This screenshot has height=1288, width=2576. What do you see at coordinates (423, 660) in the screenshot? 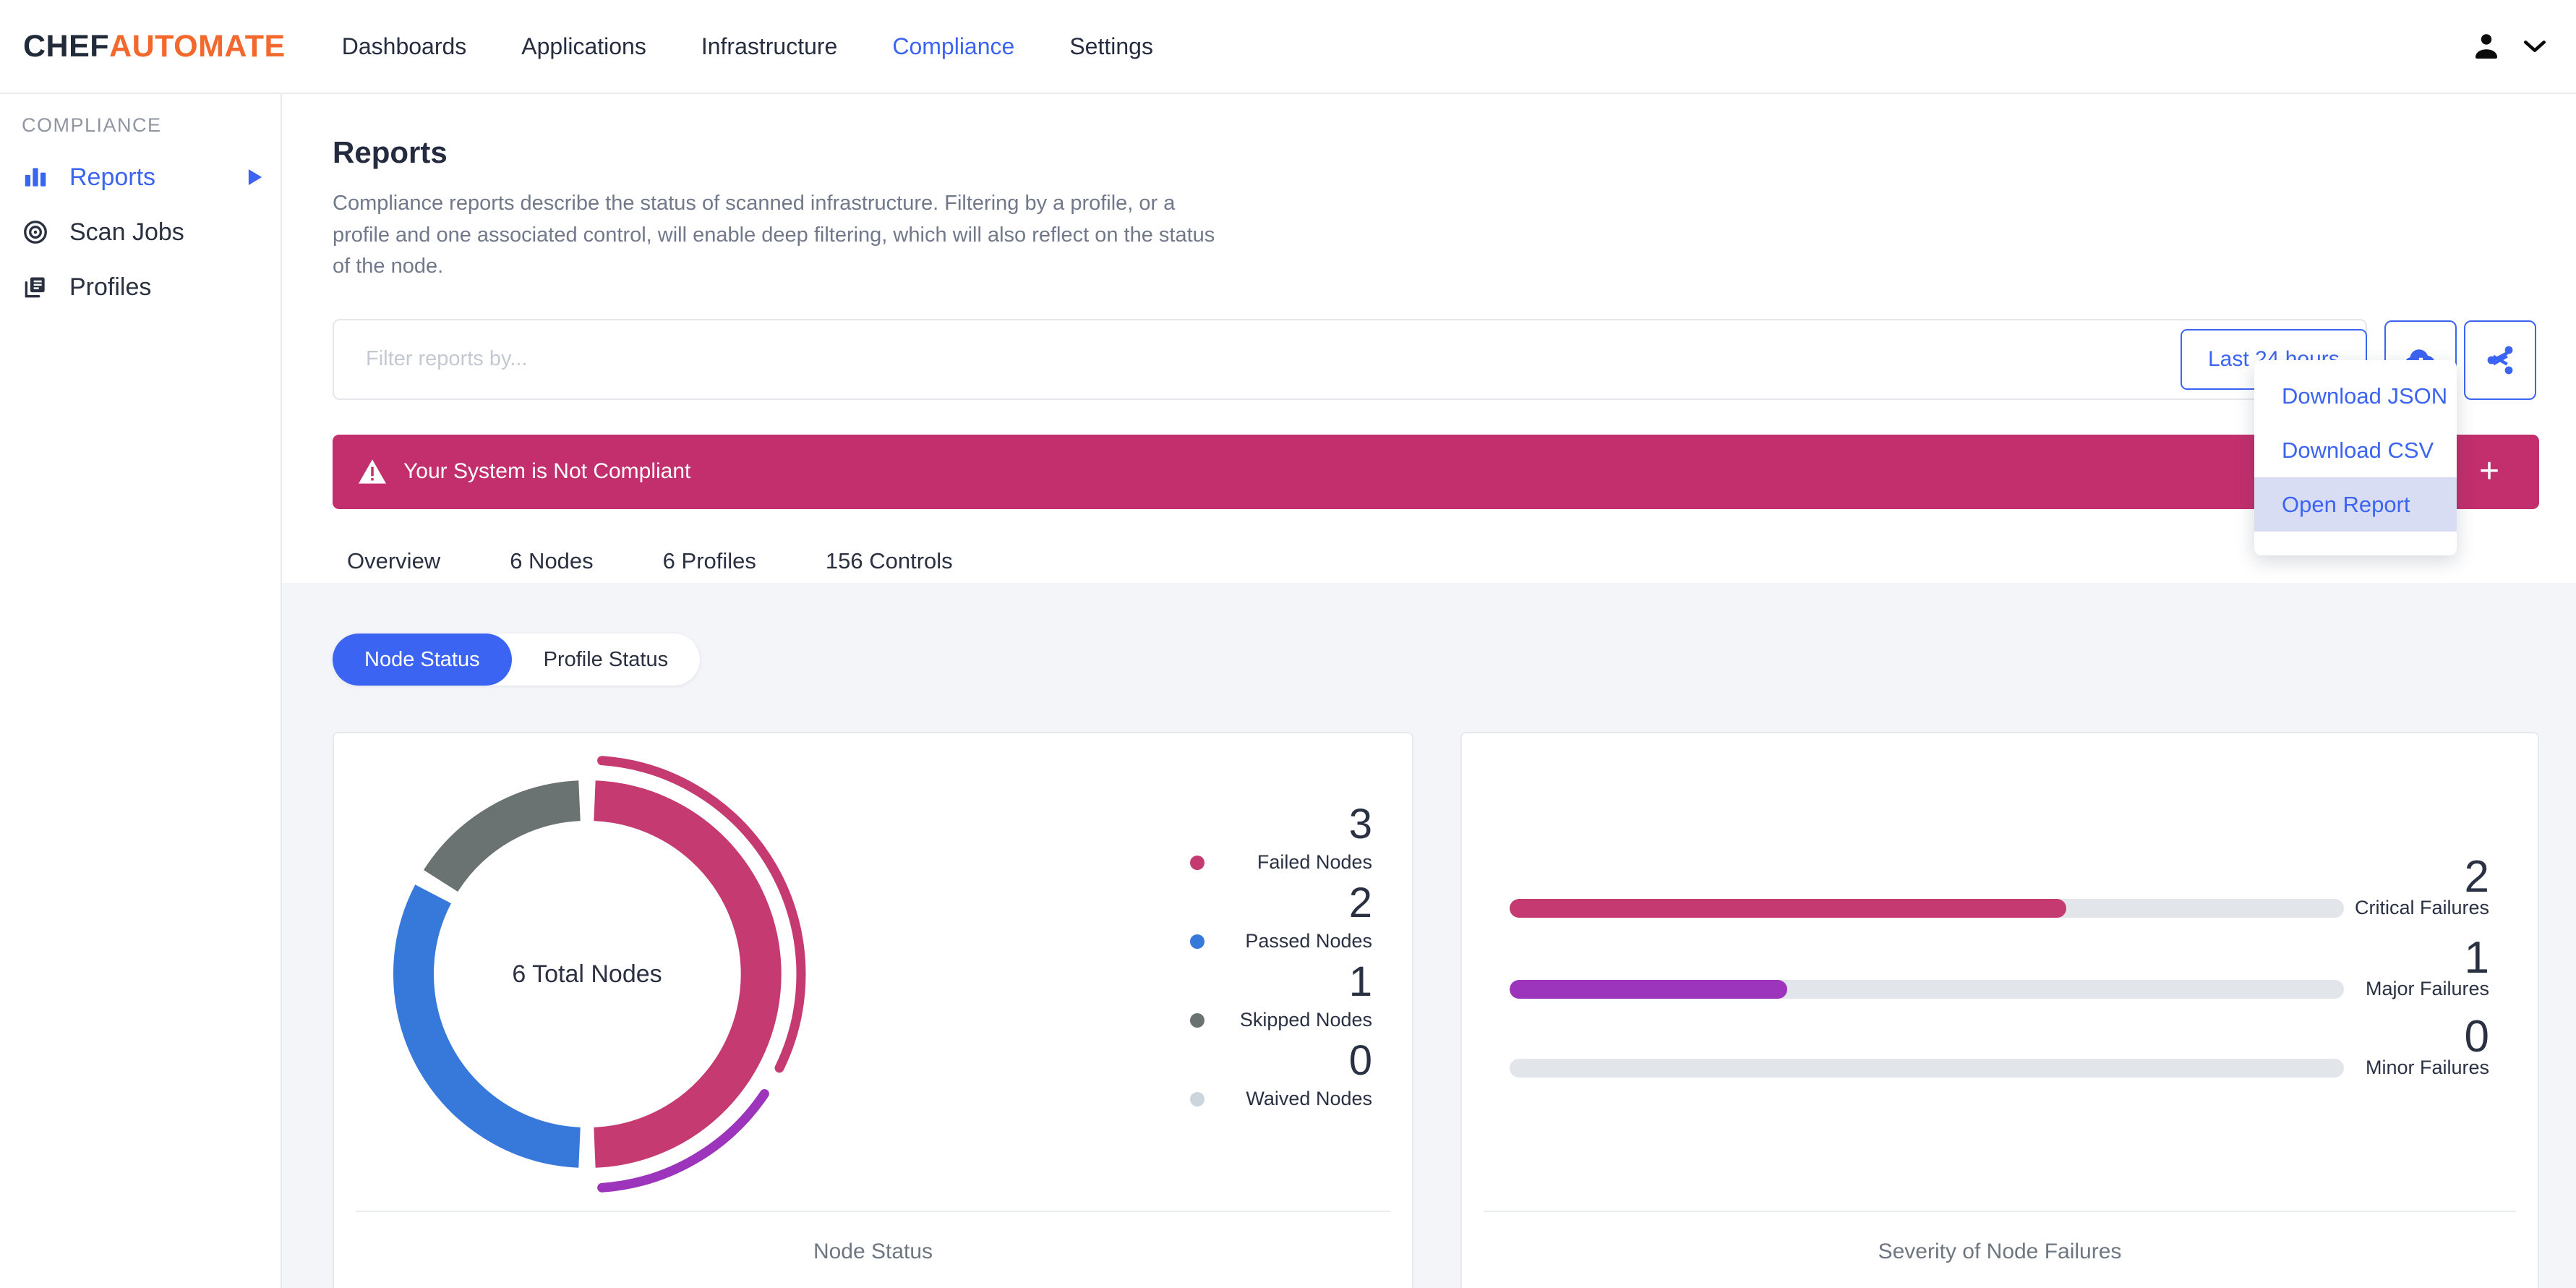
I see `node-status-pill: Node Status` at bounding box center [423, 660].